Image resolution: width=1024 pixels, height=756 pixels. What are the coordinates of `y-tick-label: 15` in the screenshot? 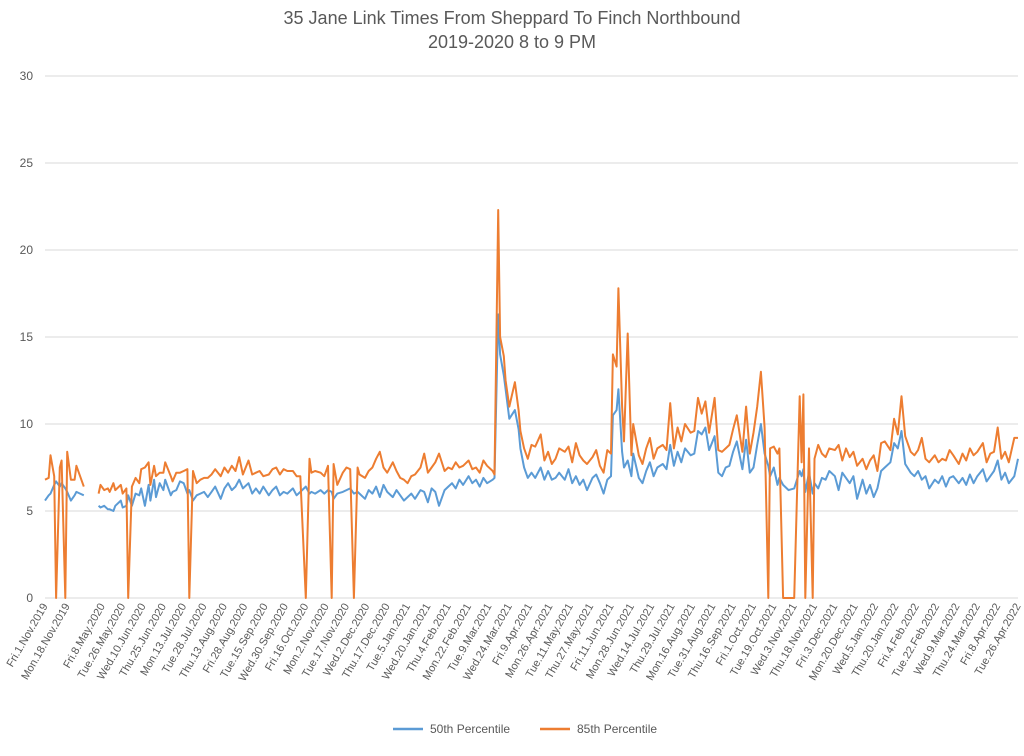 It's located at (27, 337).